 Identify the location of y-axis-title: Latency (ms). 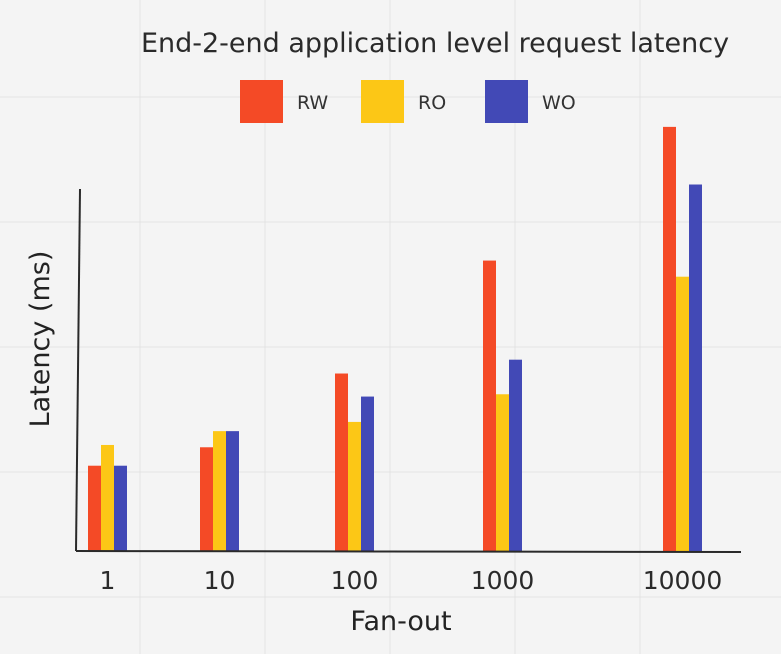
(40, 339).